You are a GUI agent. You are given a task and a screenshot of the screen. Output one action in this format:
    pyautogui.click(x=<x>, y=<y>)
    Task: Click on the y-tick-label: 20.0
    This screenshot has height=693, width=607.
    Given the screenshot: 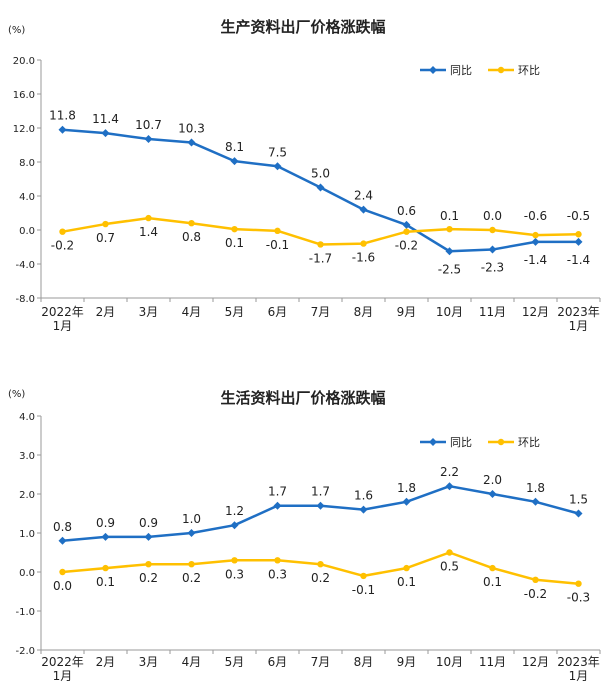 What is the action you would take?
    pyautogui.click(x=24, y=61)
    